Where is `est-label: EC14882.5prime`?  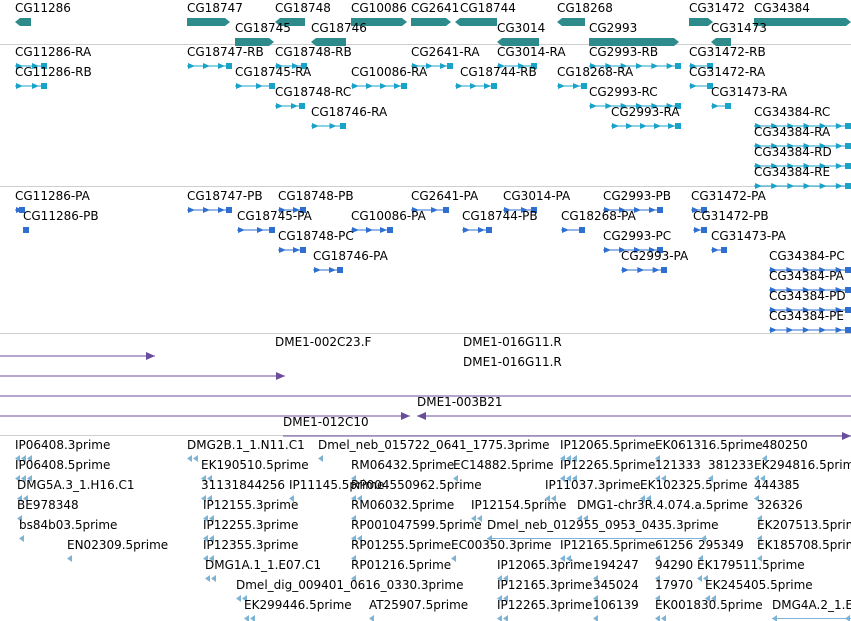 est-label: EC14882.5prime is located at coordinates (503, 465).